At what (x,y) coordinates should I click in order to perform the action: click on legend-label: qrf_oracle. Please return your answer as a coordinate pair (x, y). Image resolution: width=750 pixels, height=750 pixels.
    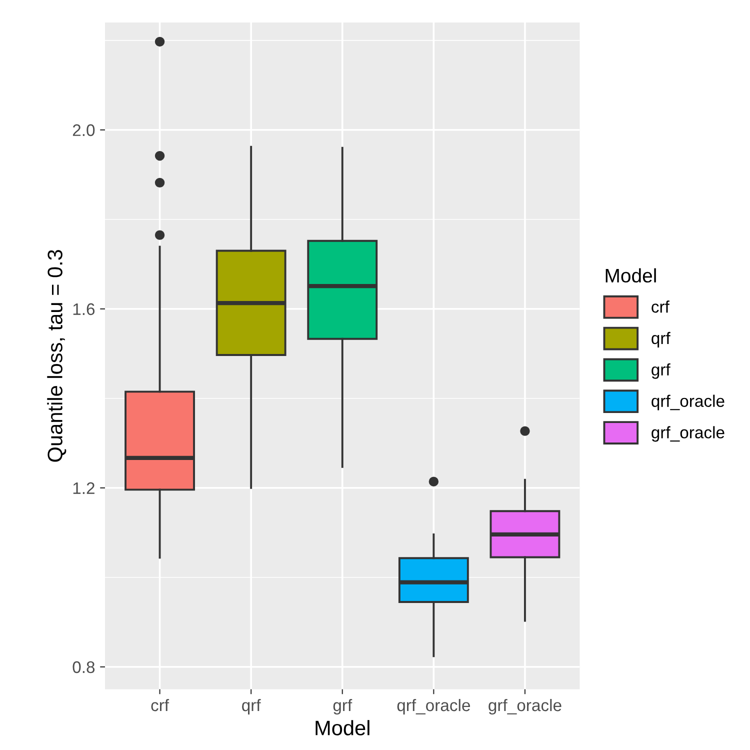
    Looking at the image, I should click on (688, 402).